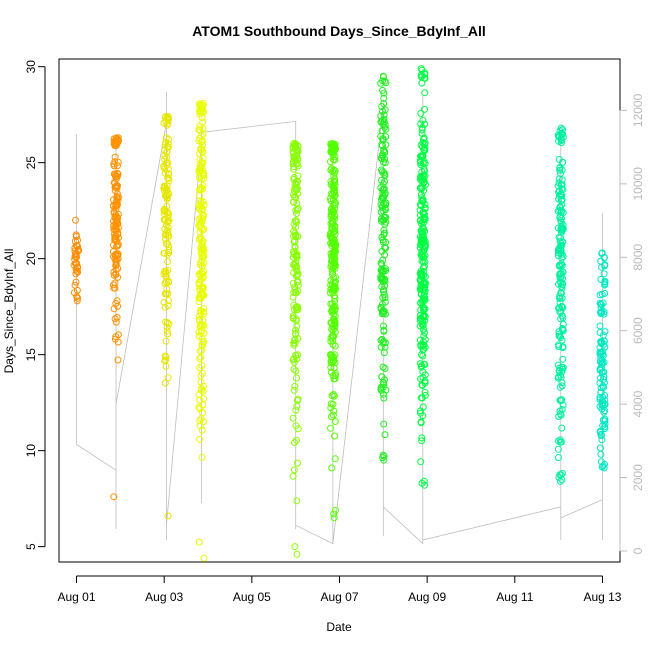 The image size is (650, 650). What do you see at coordinates (9, 311) in the screenshot?
I see `y-axis-label: Days_Since_BdyInf_All` at bounding box center [9, 311].